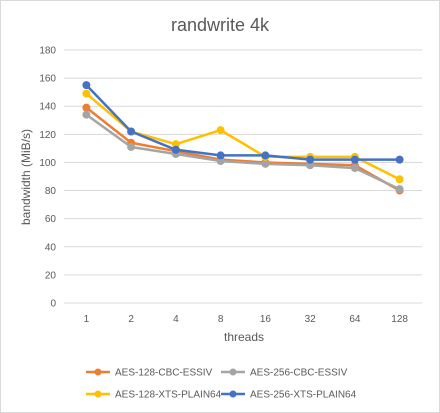  What do you see at coordinates (168, 395) in the screenshot?
I see `legend-label: AES-128-XTS-PLAIN64` at bounding box center [168, 395].